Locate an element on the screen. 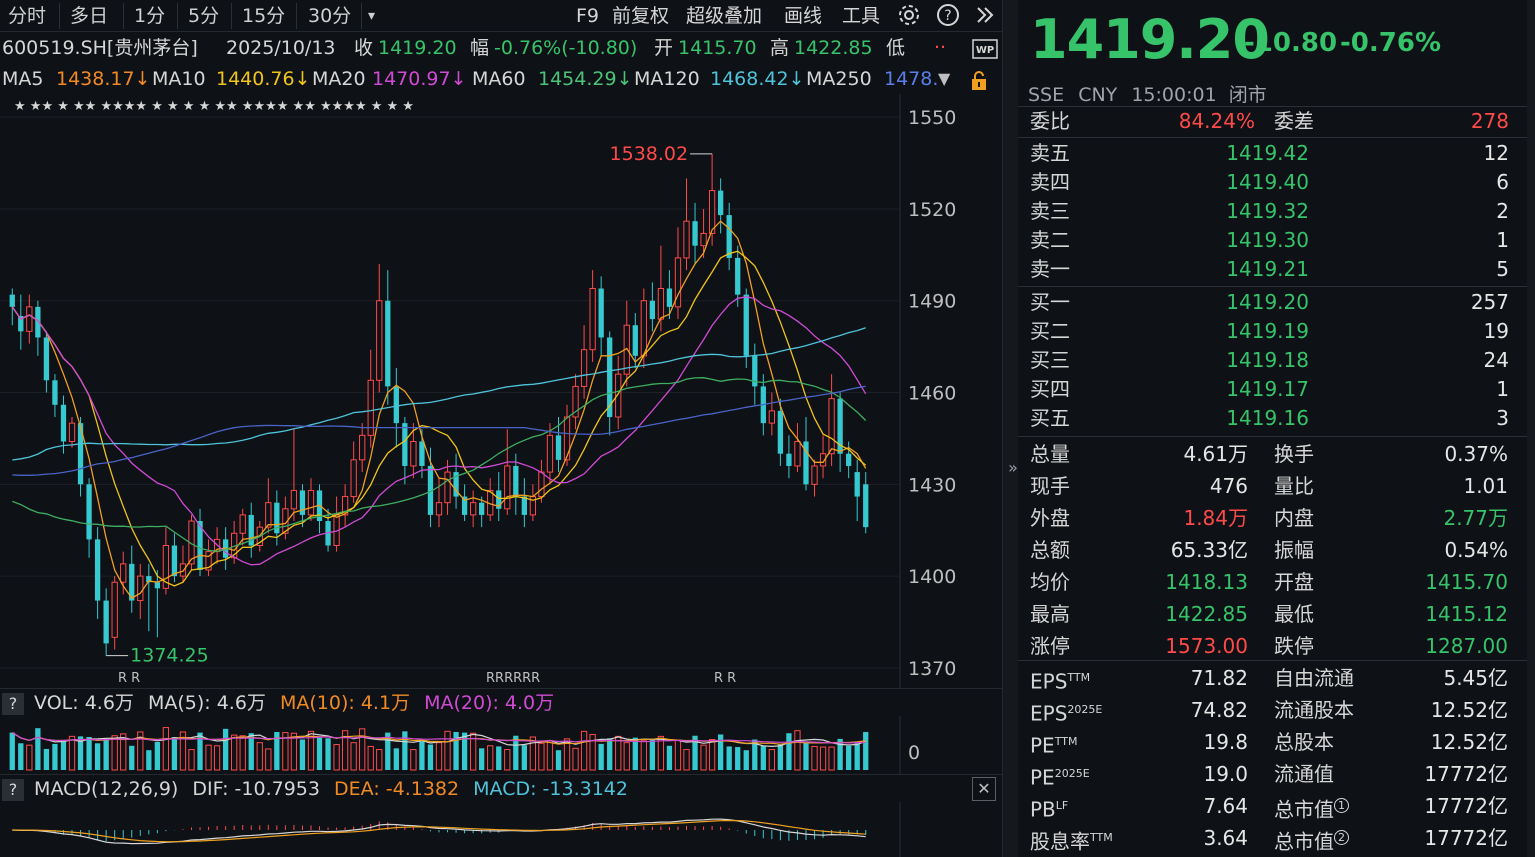 The height and width of the screenshot is (857, 1535). fundamental-sup: 2 is located at coordinates (1341, 837).